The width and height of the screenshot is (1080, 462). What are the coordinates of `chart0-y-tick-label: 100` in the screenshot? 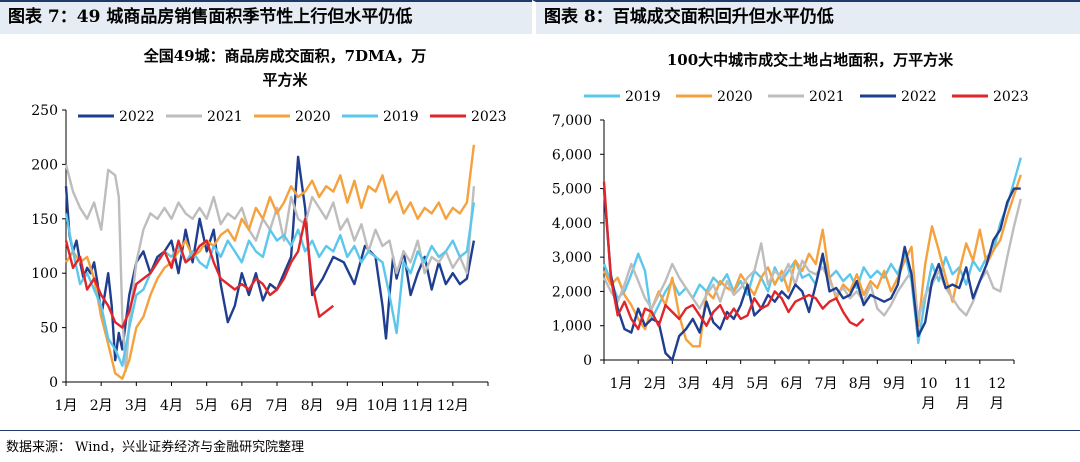 It's located at (44, 274).